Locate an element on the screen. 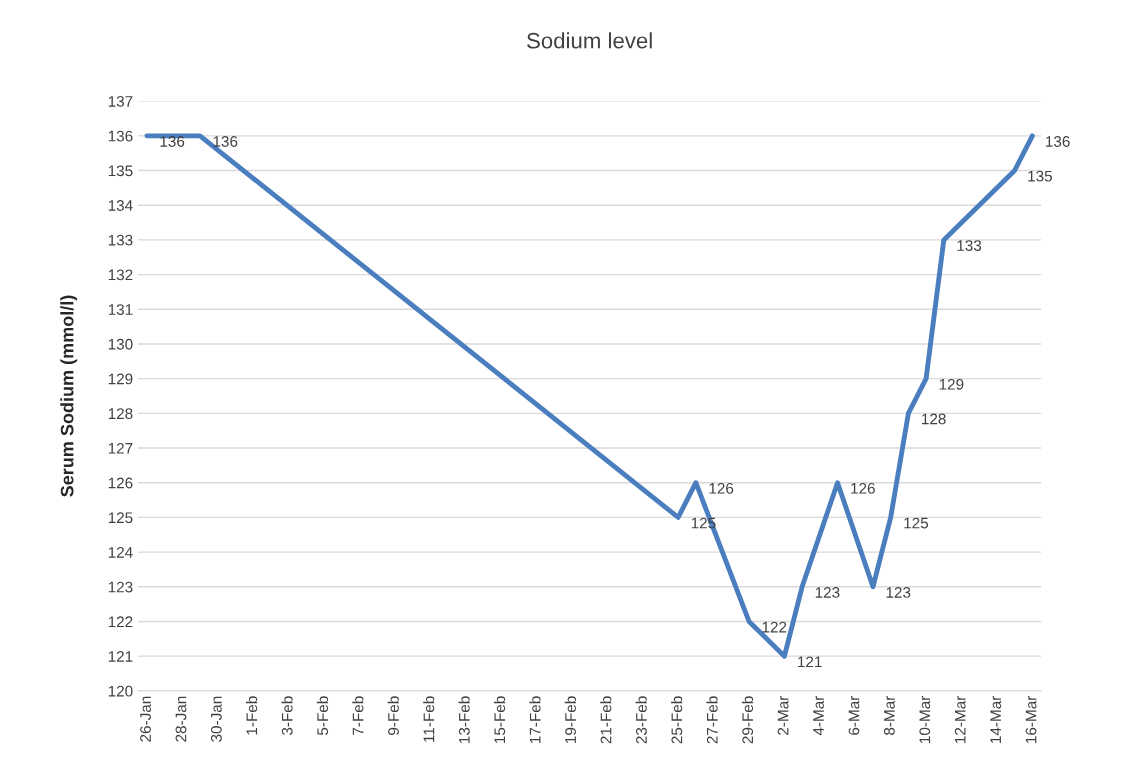 The image size is (1122, 778). y-tick-label: 124 is located at coordinates (120, 552).